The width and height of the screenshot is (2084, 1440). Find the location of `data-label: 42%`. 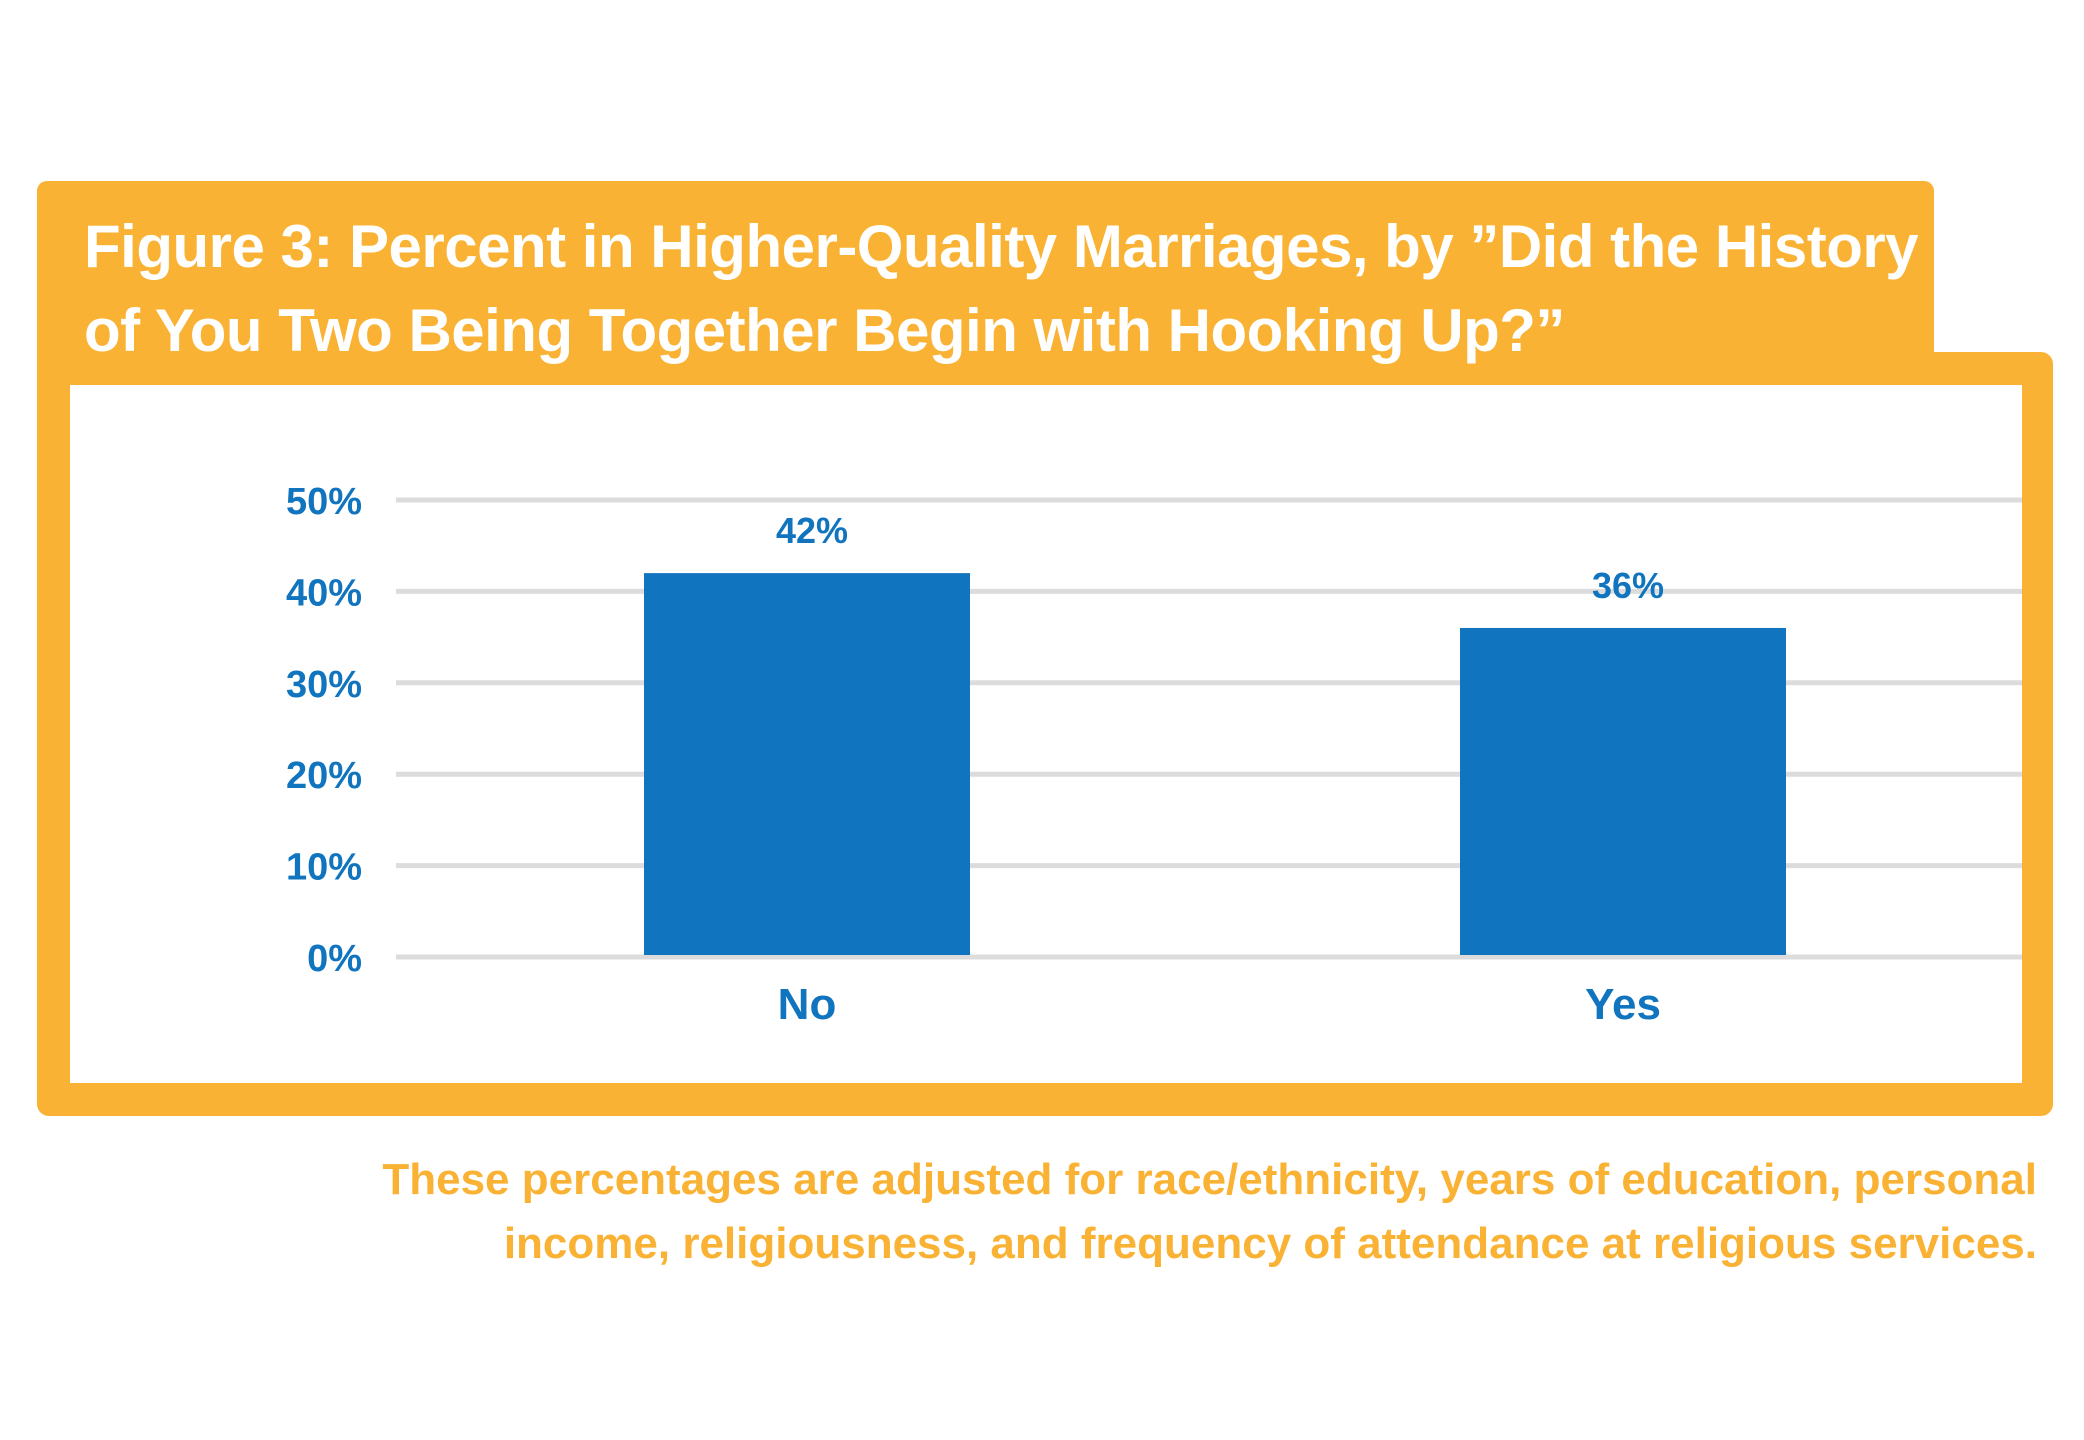

data-label: 42% is located at coordinates (812, 530).